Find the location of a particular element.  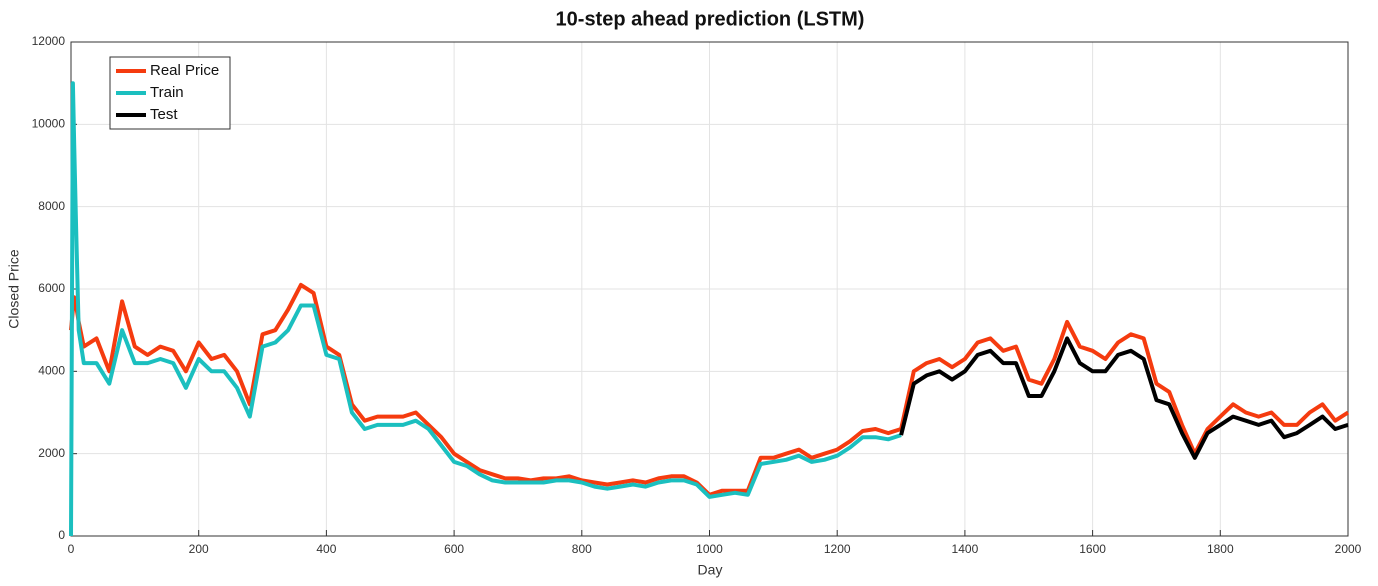

x-tick-label: 1600 is located at coordinates (1092, 549).